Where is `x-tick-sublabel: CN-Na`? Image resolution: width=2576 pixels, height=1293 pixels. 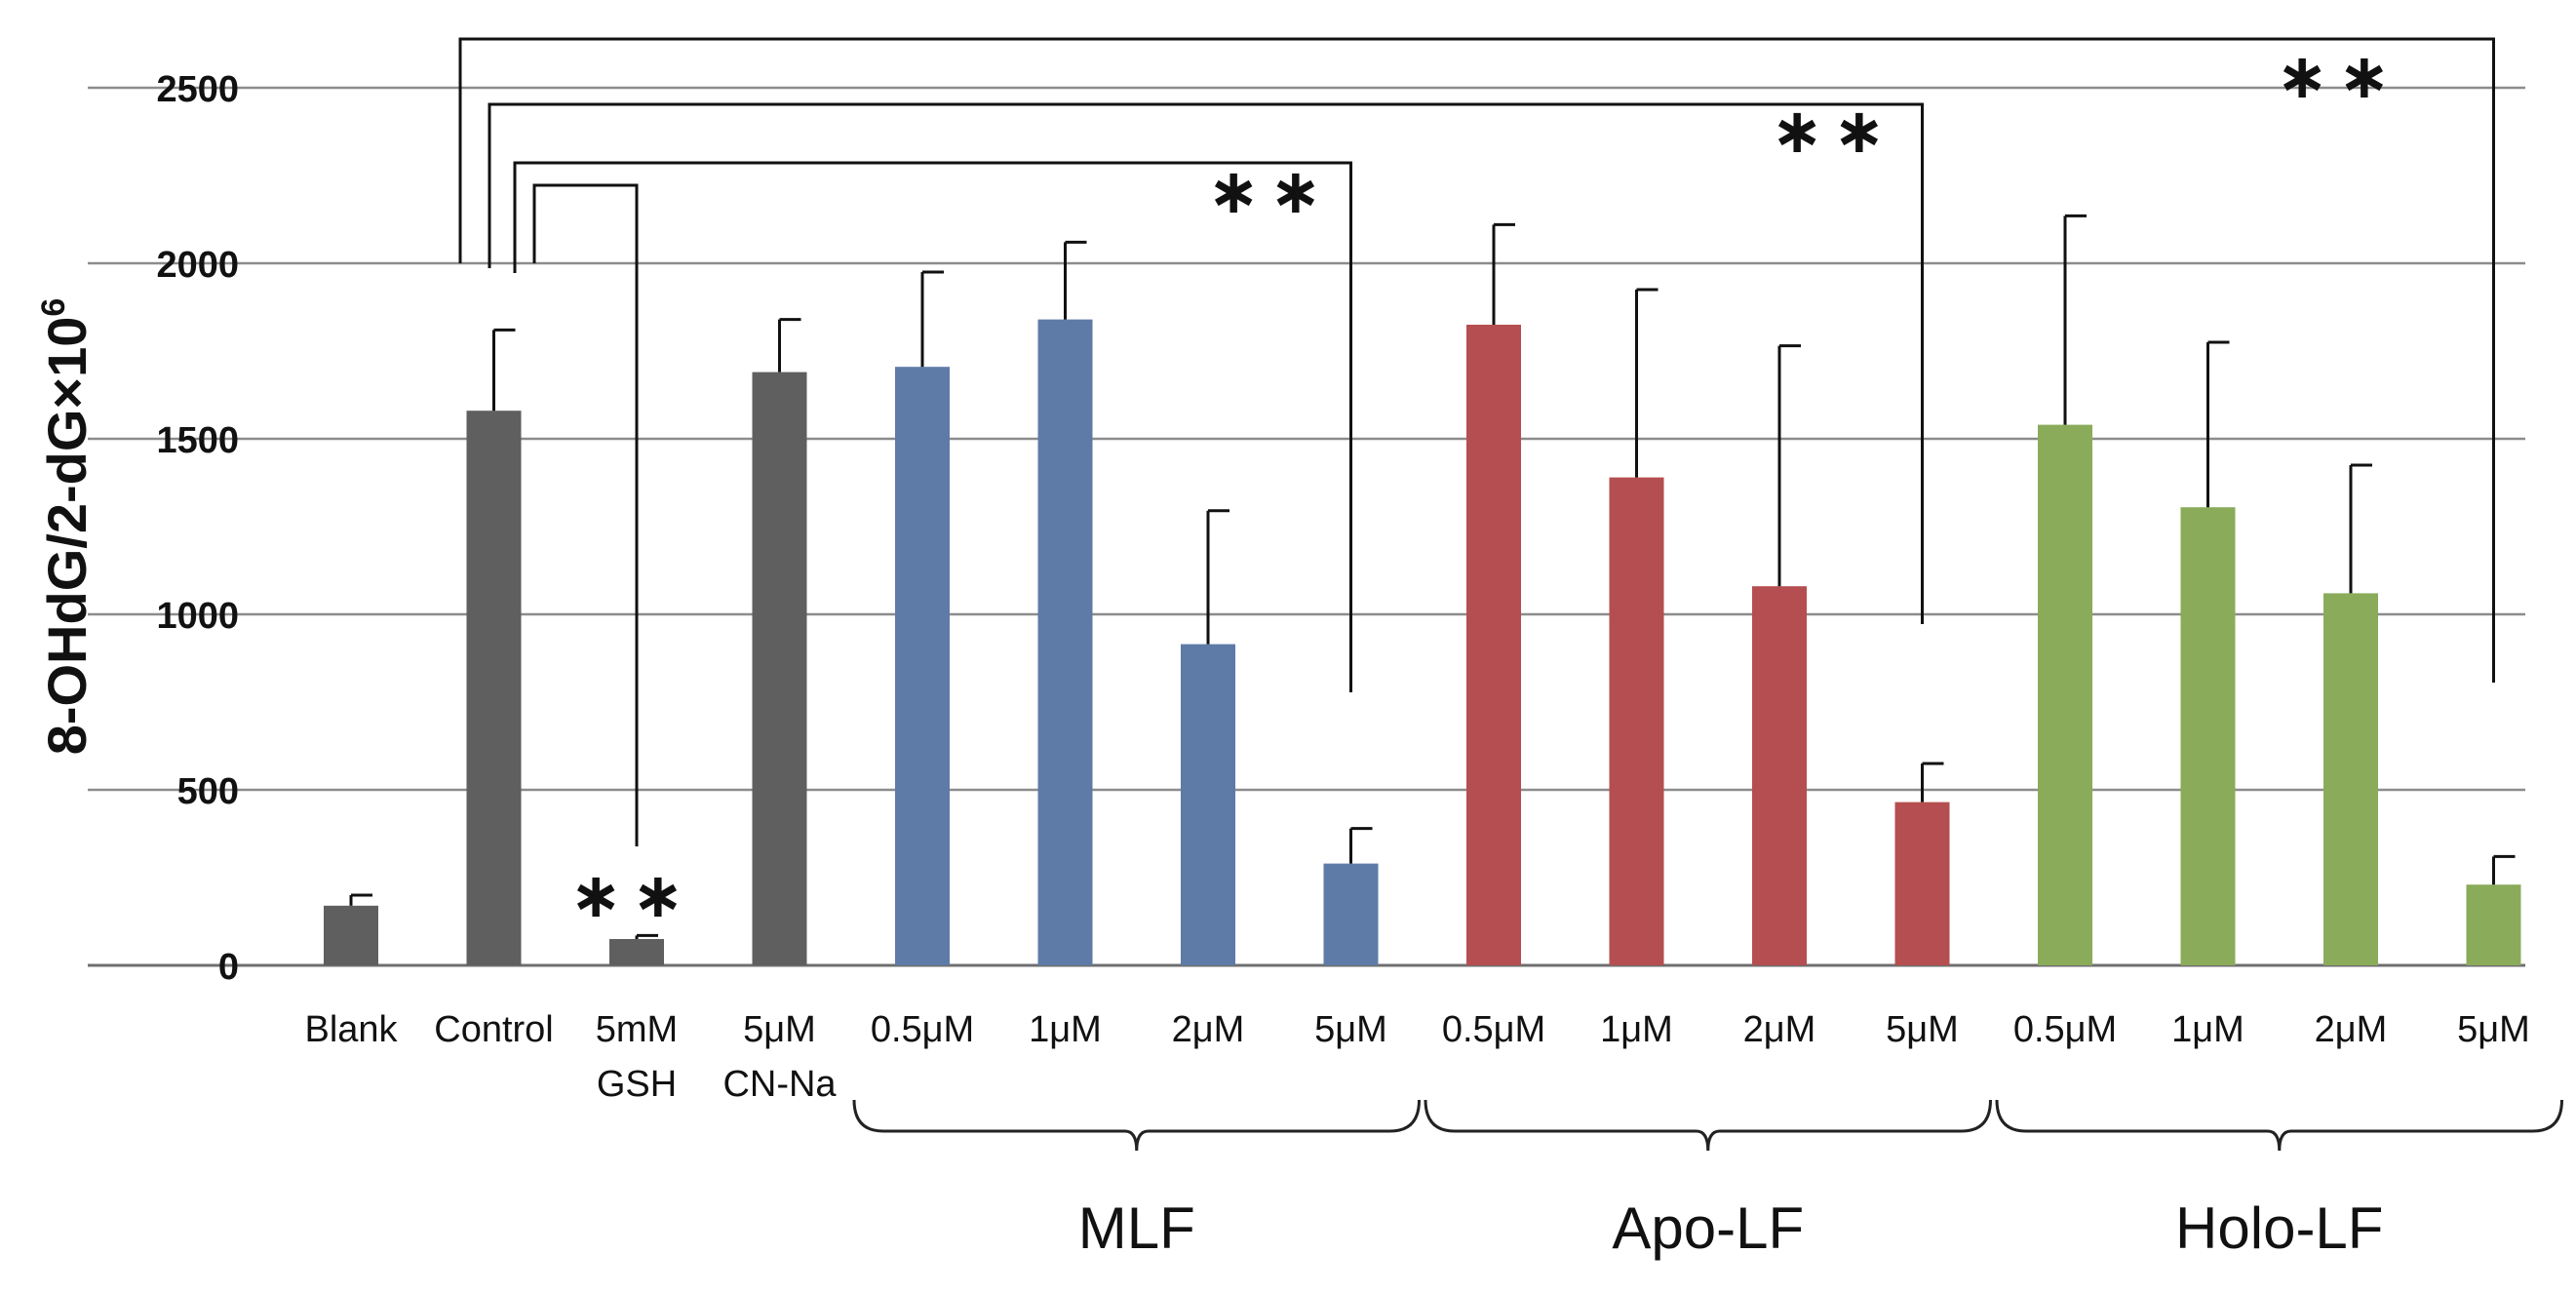
x-tick-sublabel: CN-Na is located at coordinates (779, 1084).